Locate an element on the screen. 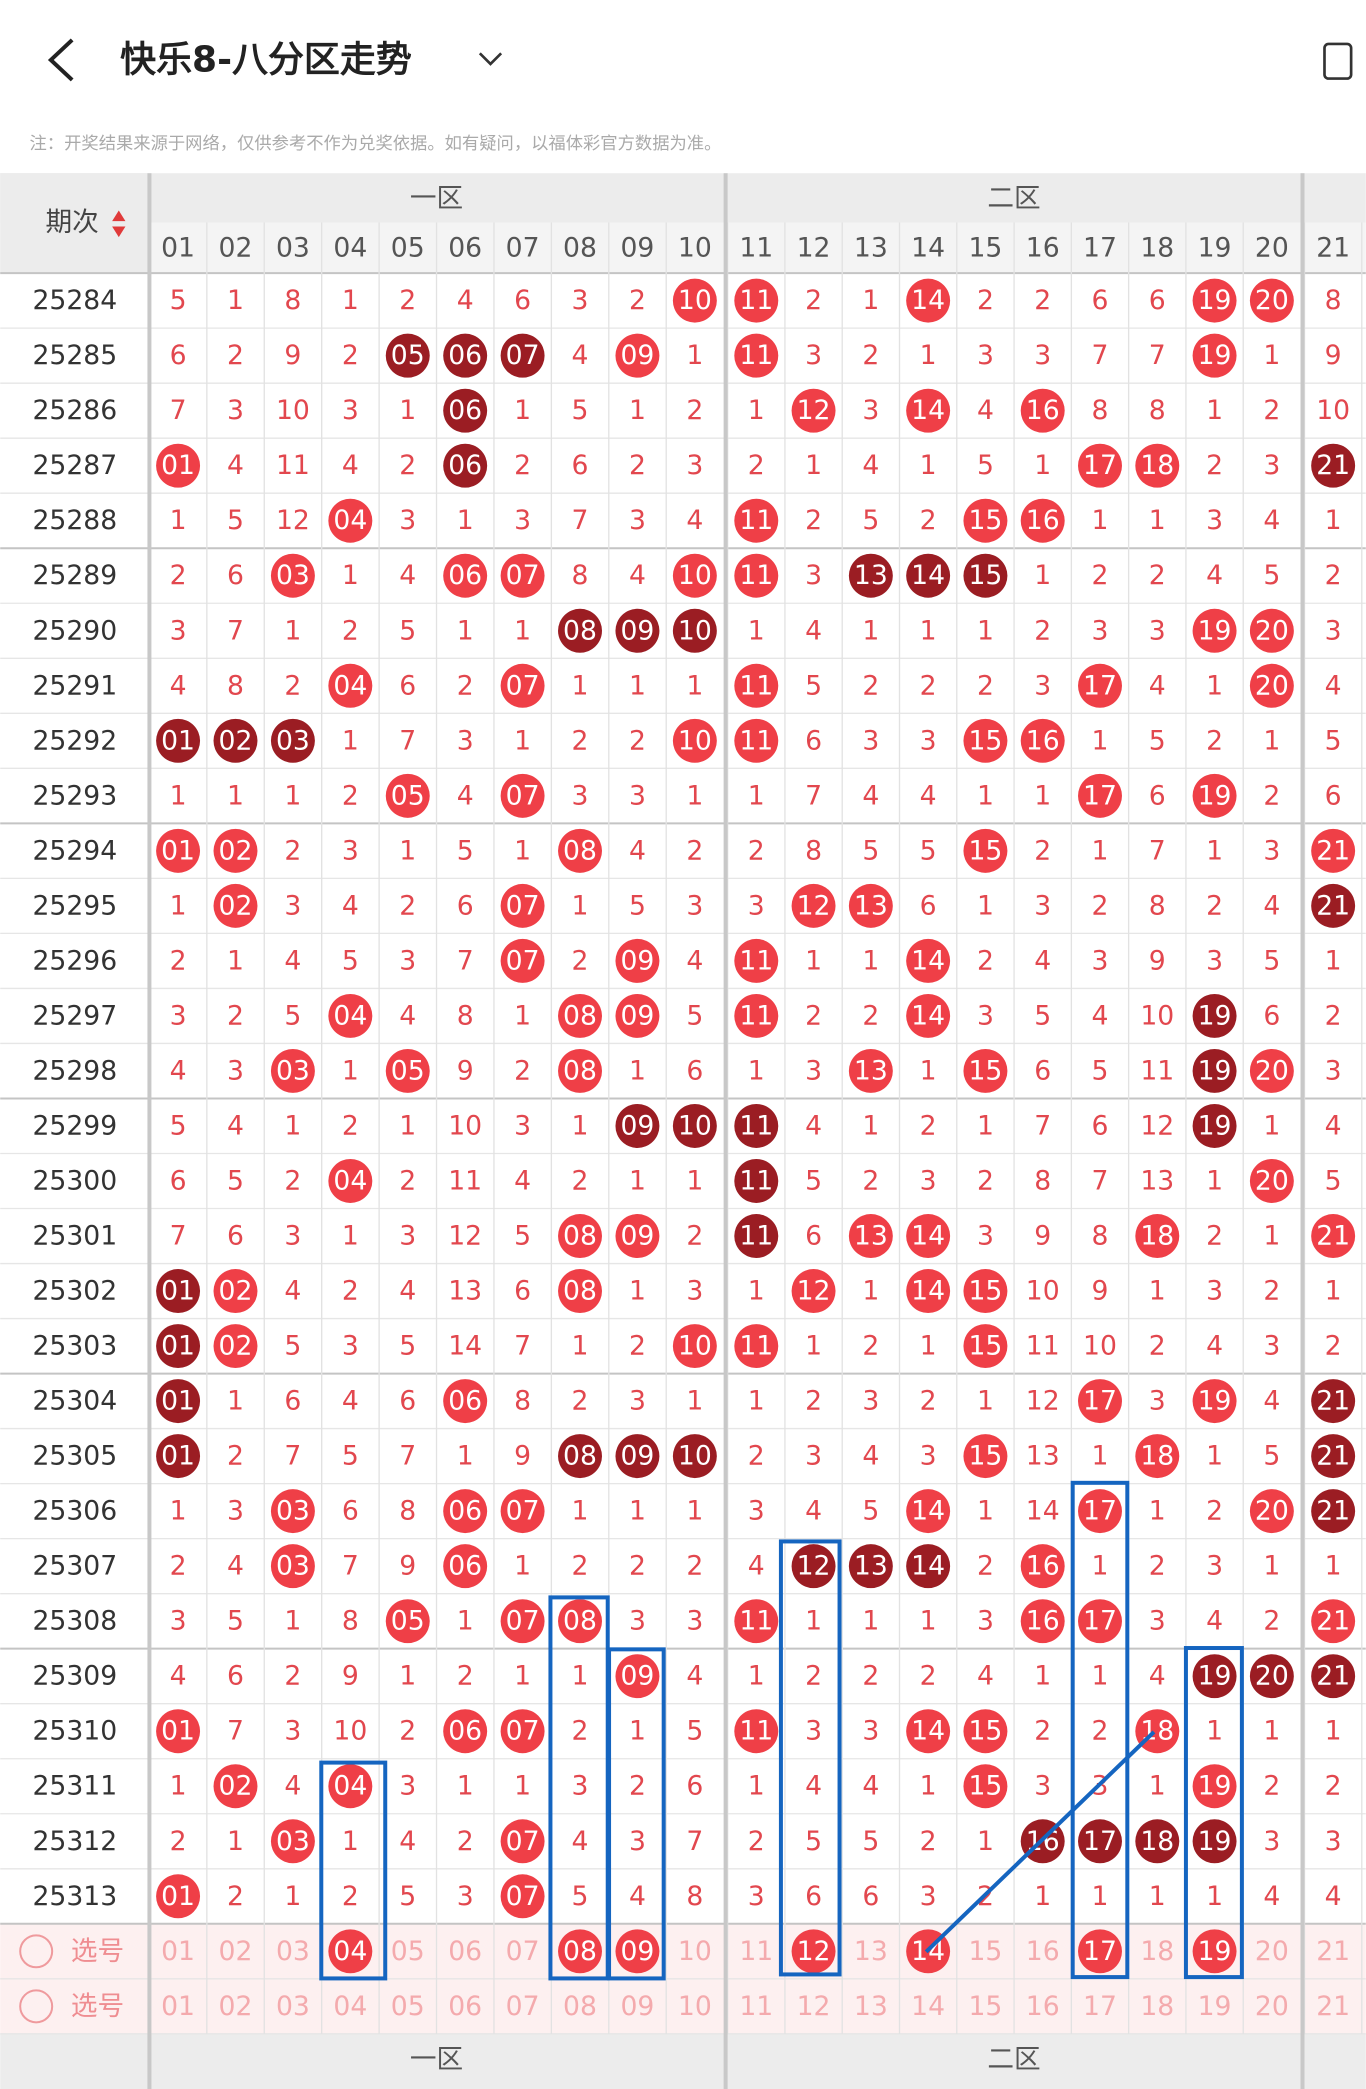 The width and height of the screenshot is (1366, 2089). dropdown-icon is located at coordinates (490, 59).